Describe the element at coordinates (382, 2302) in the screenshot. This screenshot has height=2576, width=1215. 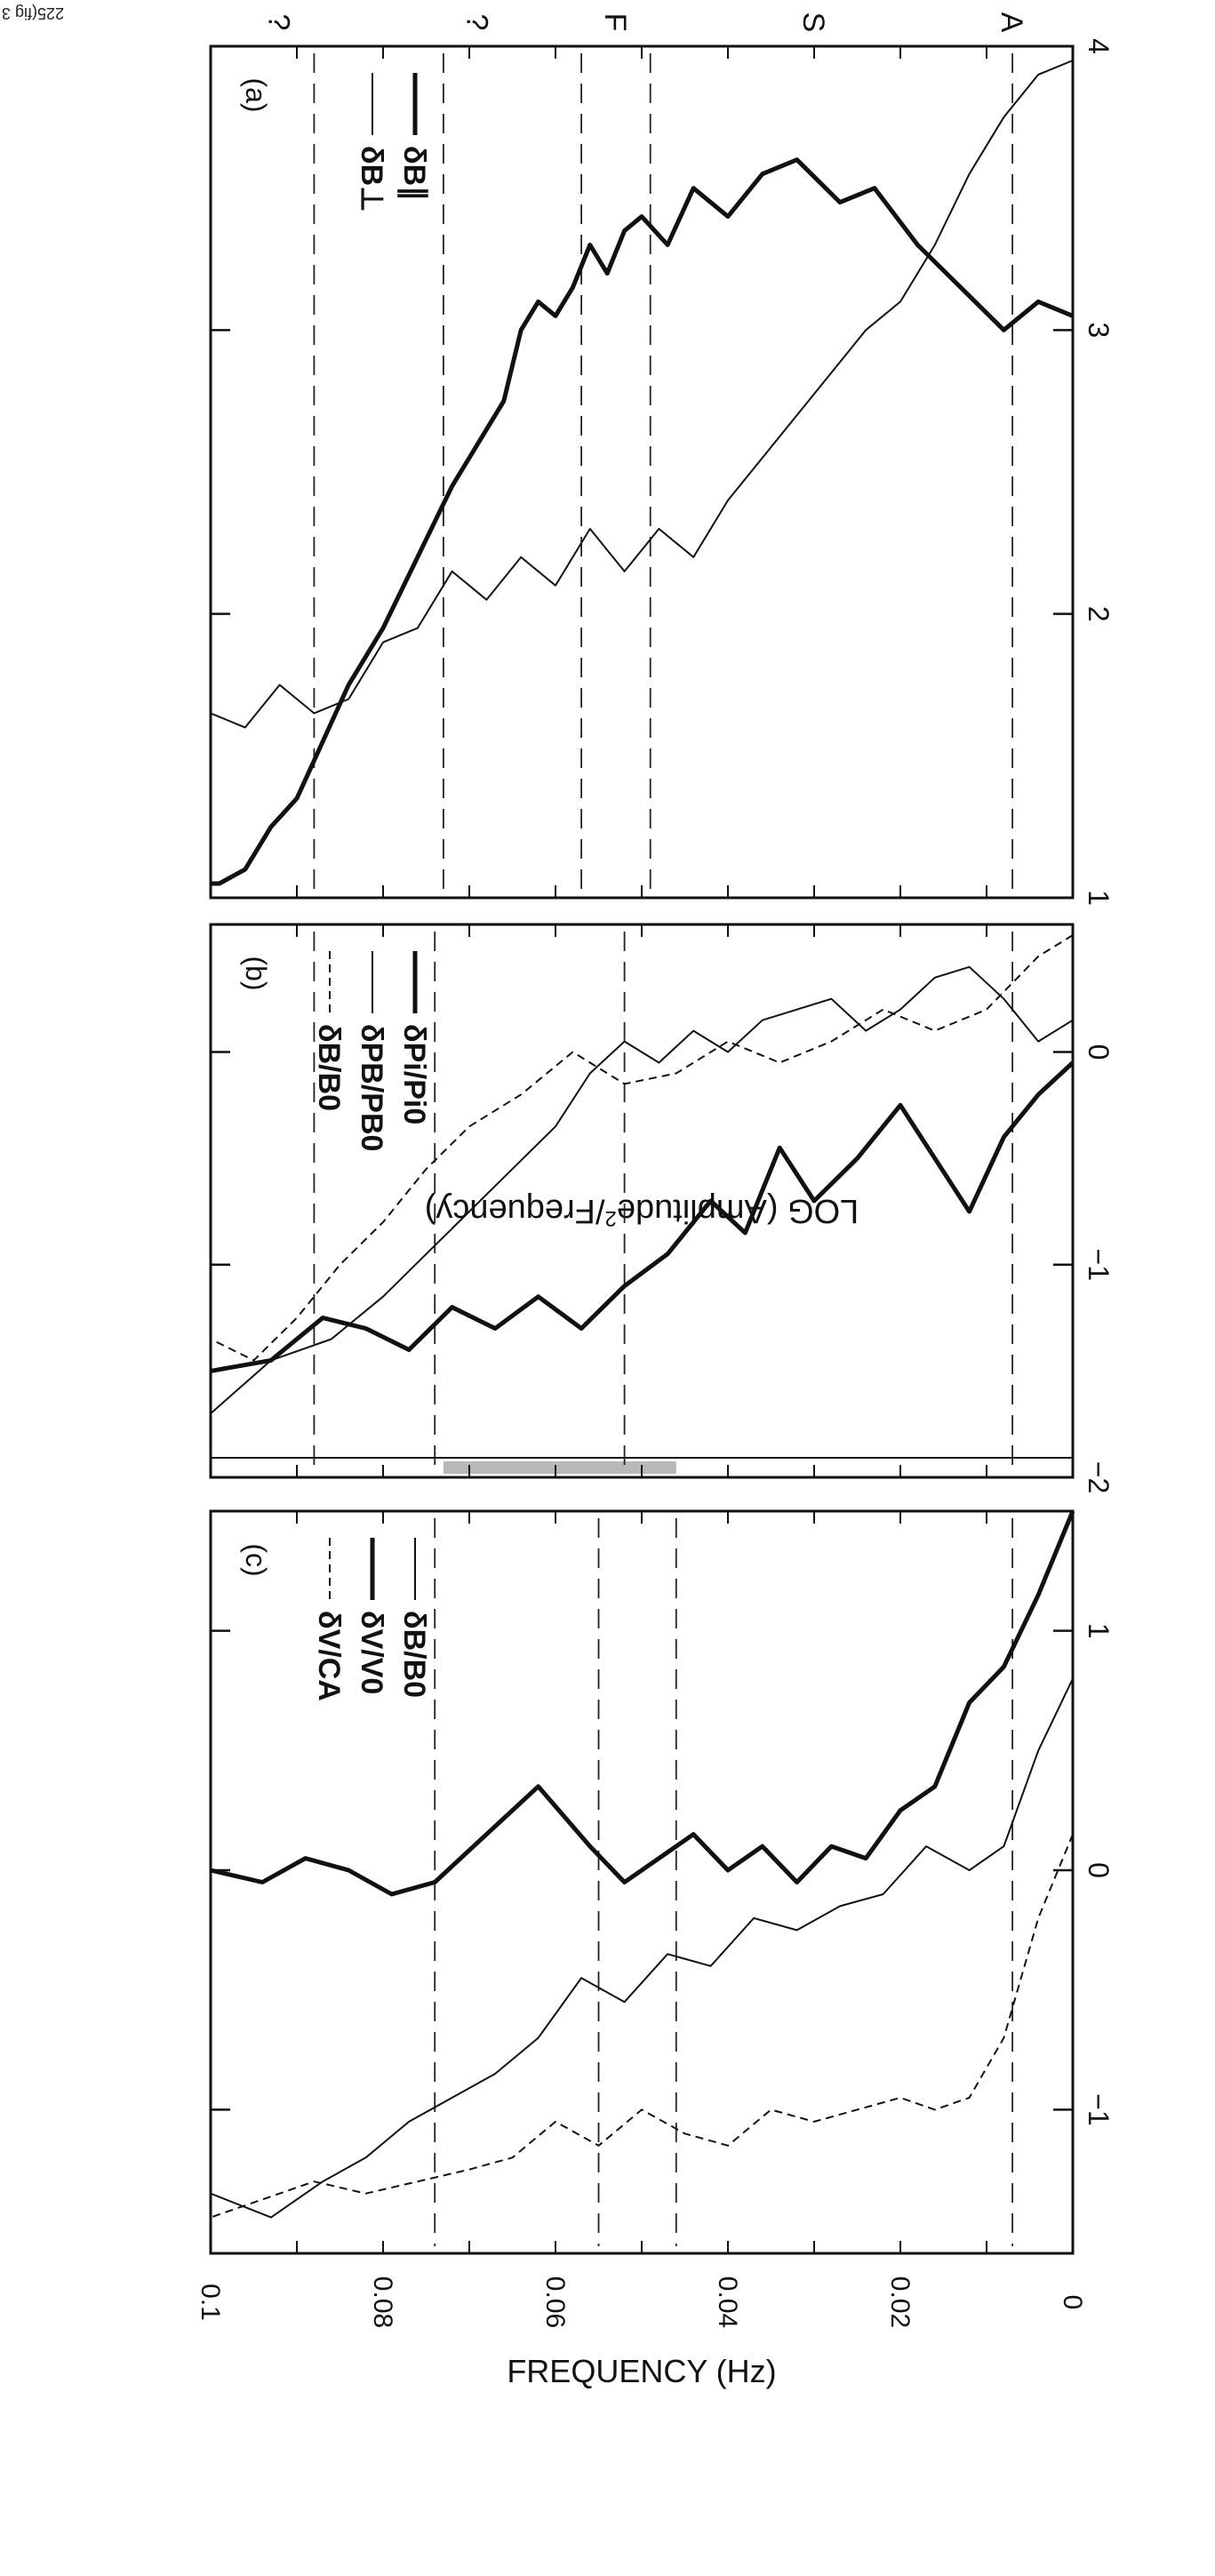
I see `frequency-tick-label: 0.08` at that location.